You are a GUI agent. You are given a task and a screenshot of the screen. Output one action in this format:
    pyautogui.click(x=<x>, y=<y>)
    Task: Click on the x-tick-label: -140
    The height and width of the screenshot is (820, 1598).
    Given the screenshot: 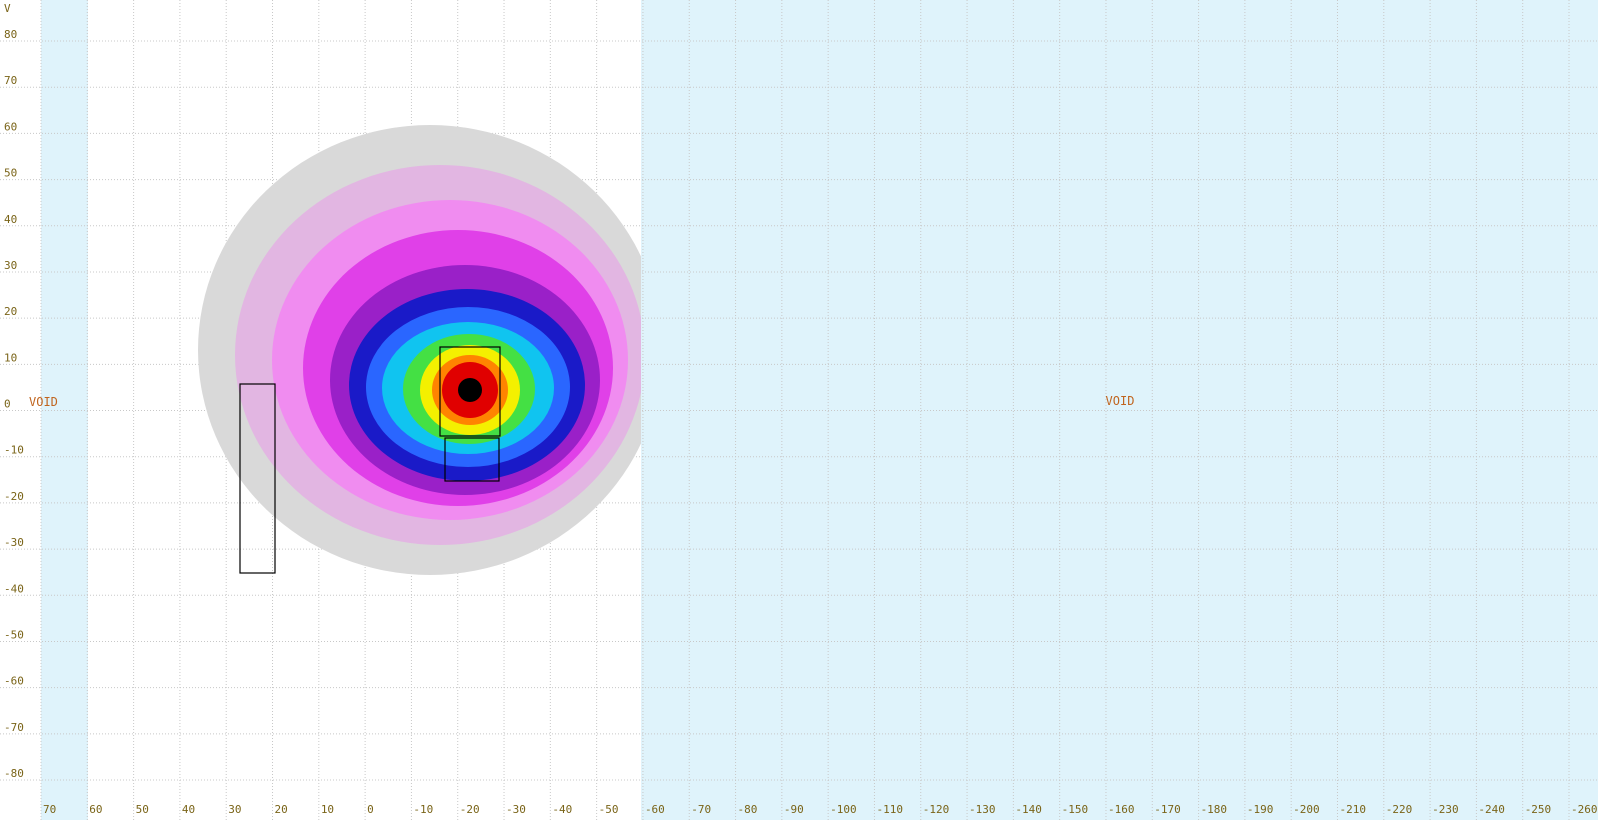 What is the action you would take?
    pyautogui.click(x=1028, y=809)
    